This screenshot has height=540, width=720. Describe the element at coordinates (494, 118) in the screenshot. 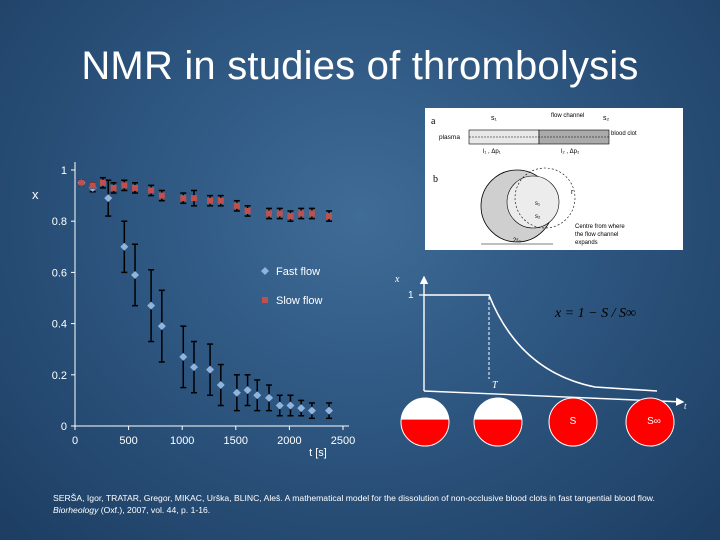

I see `panel-a-s1: s₁` at that location.